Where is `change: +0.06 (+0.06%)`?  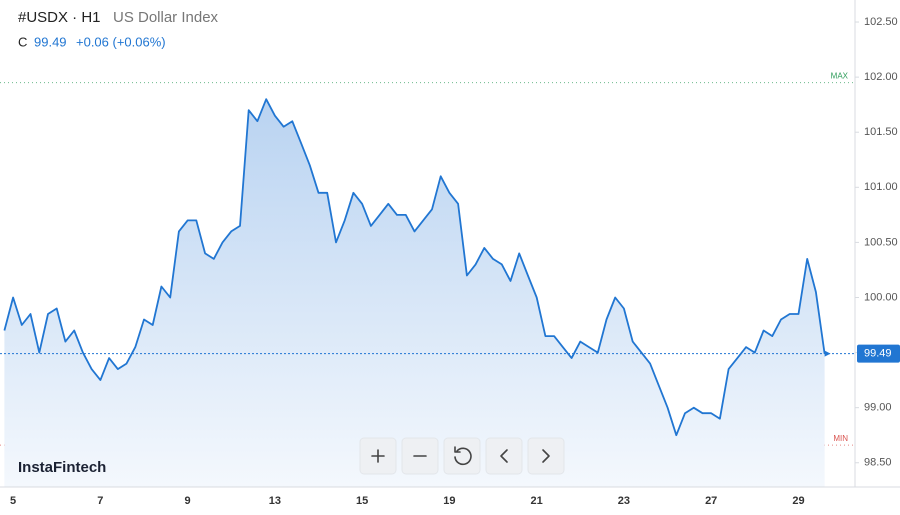 change: +0.06 (+0.06%) is located at coordinates (121, 41).